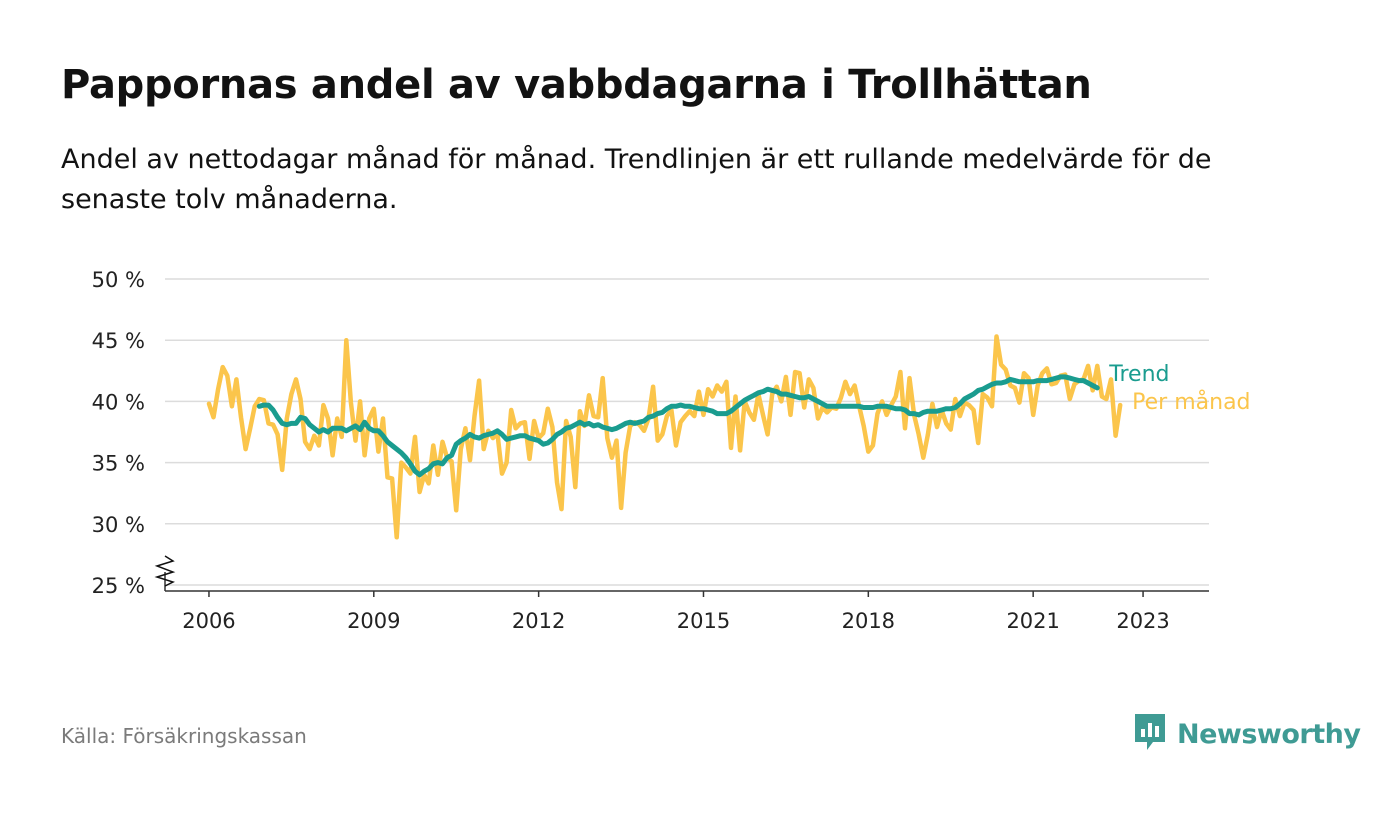 Image resolution: width=1400 pixels, height=813 pixels. Describe the element at coordinates (165, 571) in the screenshot. I see `axis-break-mark` at that location.